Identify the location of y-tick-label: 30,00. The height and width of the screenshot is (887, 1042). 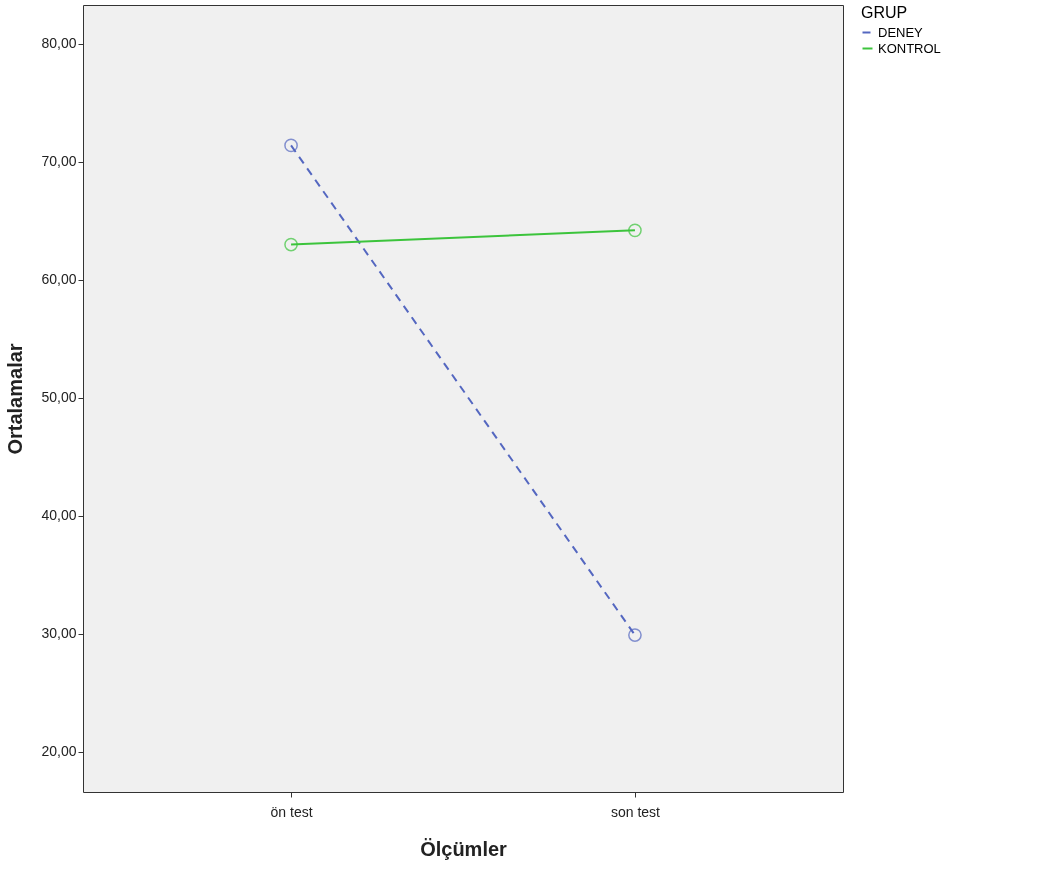
(59, 633).